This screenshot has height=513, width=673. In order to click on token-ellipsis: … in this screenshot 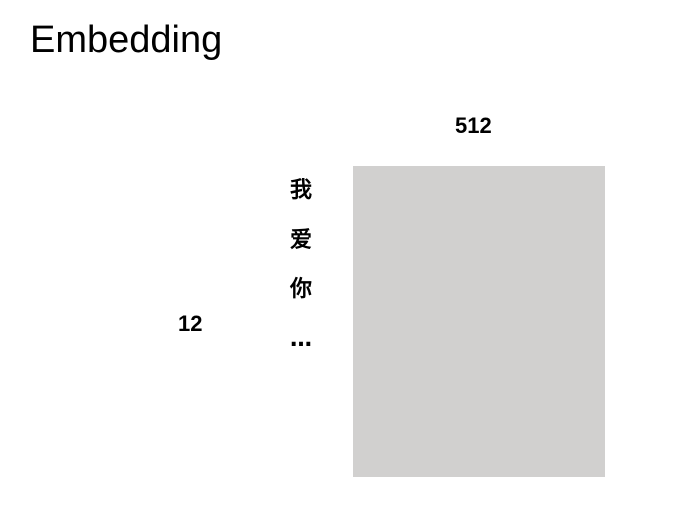, I will do `click(301, 339)`.